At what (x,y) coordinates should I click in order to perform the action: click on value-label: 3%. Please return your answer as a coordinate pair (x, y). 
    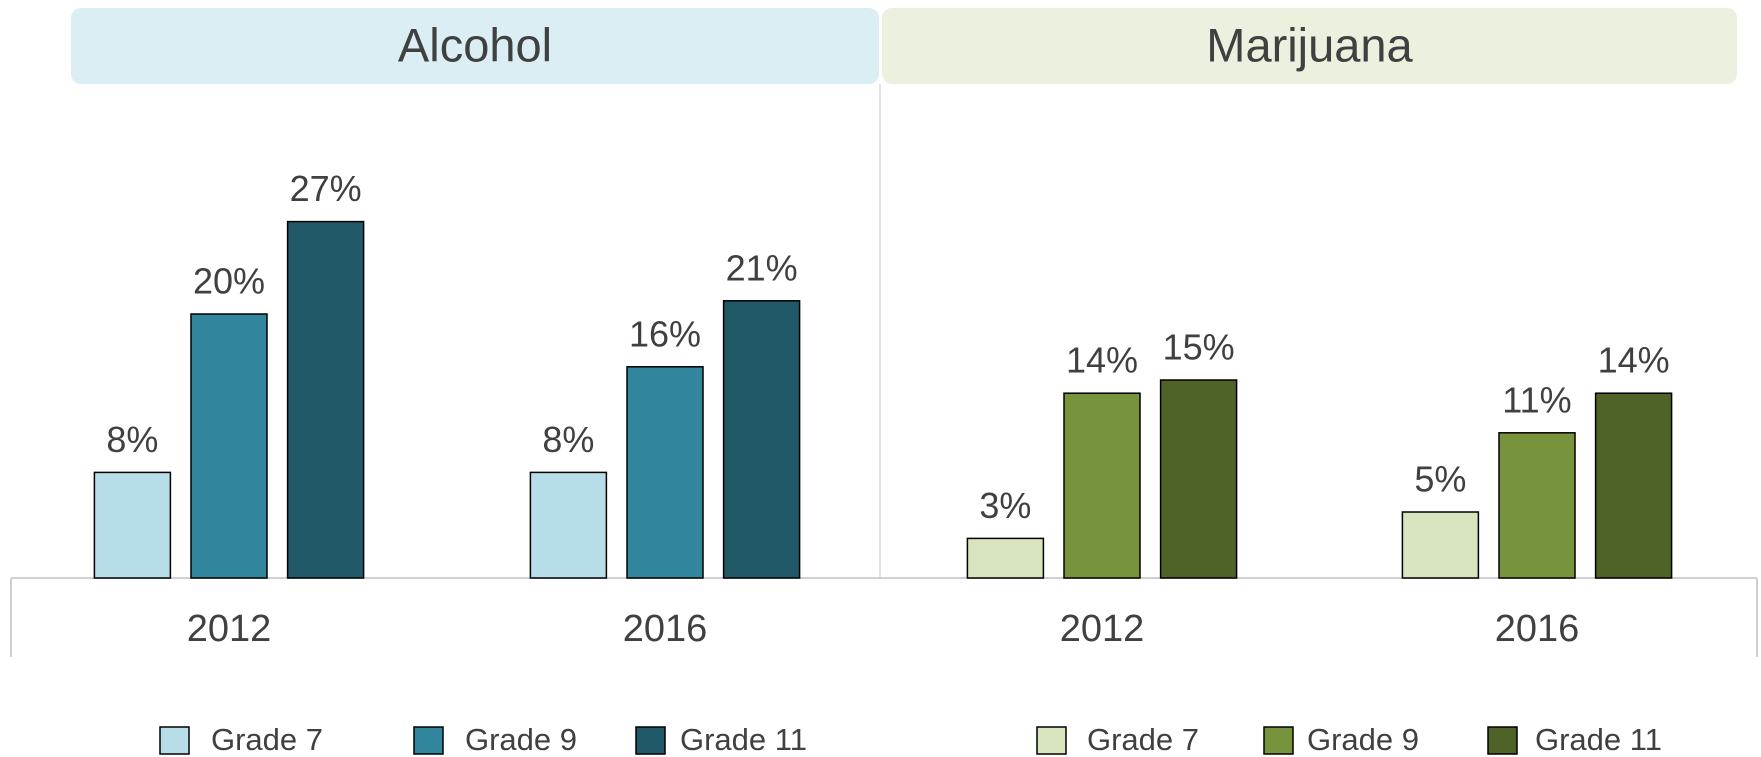
    Looking at the image, I should click on (1005, 505).